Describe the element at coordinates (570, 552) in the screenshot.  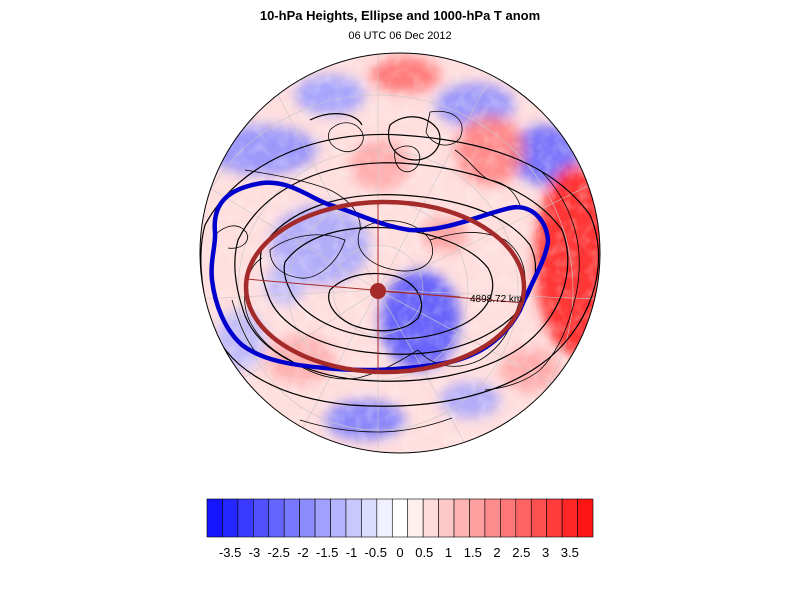
I see `colorbar-tick-label: 3.5` at that location.